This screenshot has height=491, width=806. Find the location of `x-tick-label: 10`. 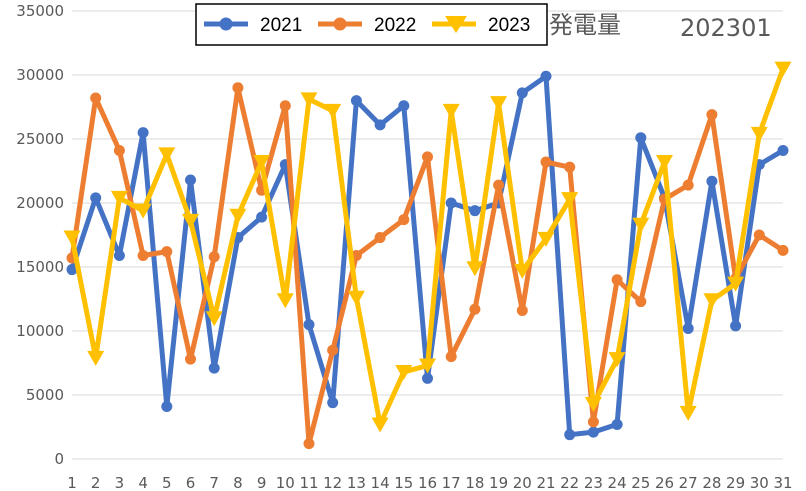

x-tick-label: 10 is located at coordinates (285, 482).